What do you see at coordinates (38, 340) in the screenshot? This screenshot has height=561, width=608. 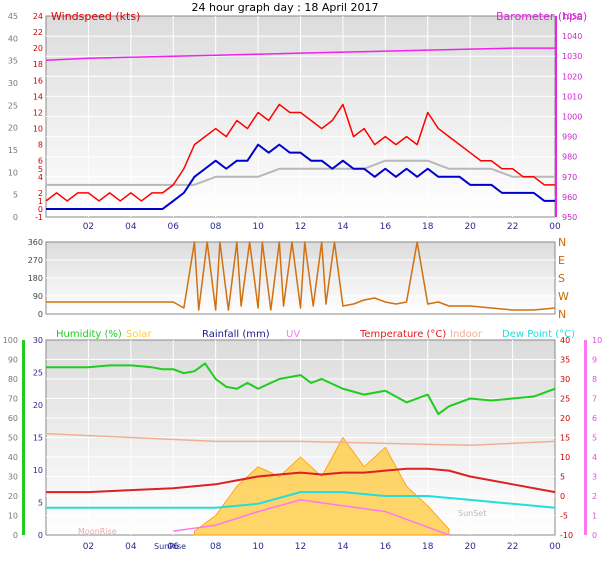 I see `rain-tick-label: 30` at bounding box center [38, 340].